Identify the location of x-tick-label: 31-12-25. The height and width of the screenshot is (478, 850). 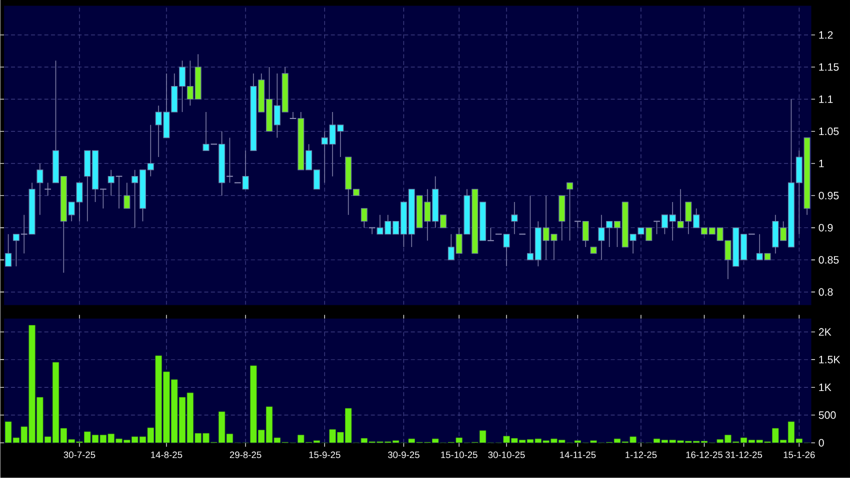
(743, 455).